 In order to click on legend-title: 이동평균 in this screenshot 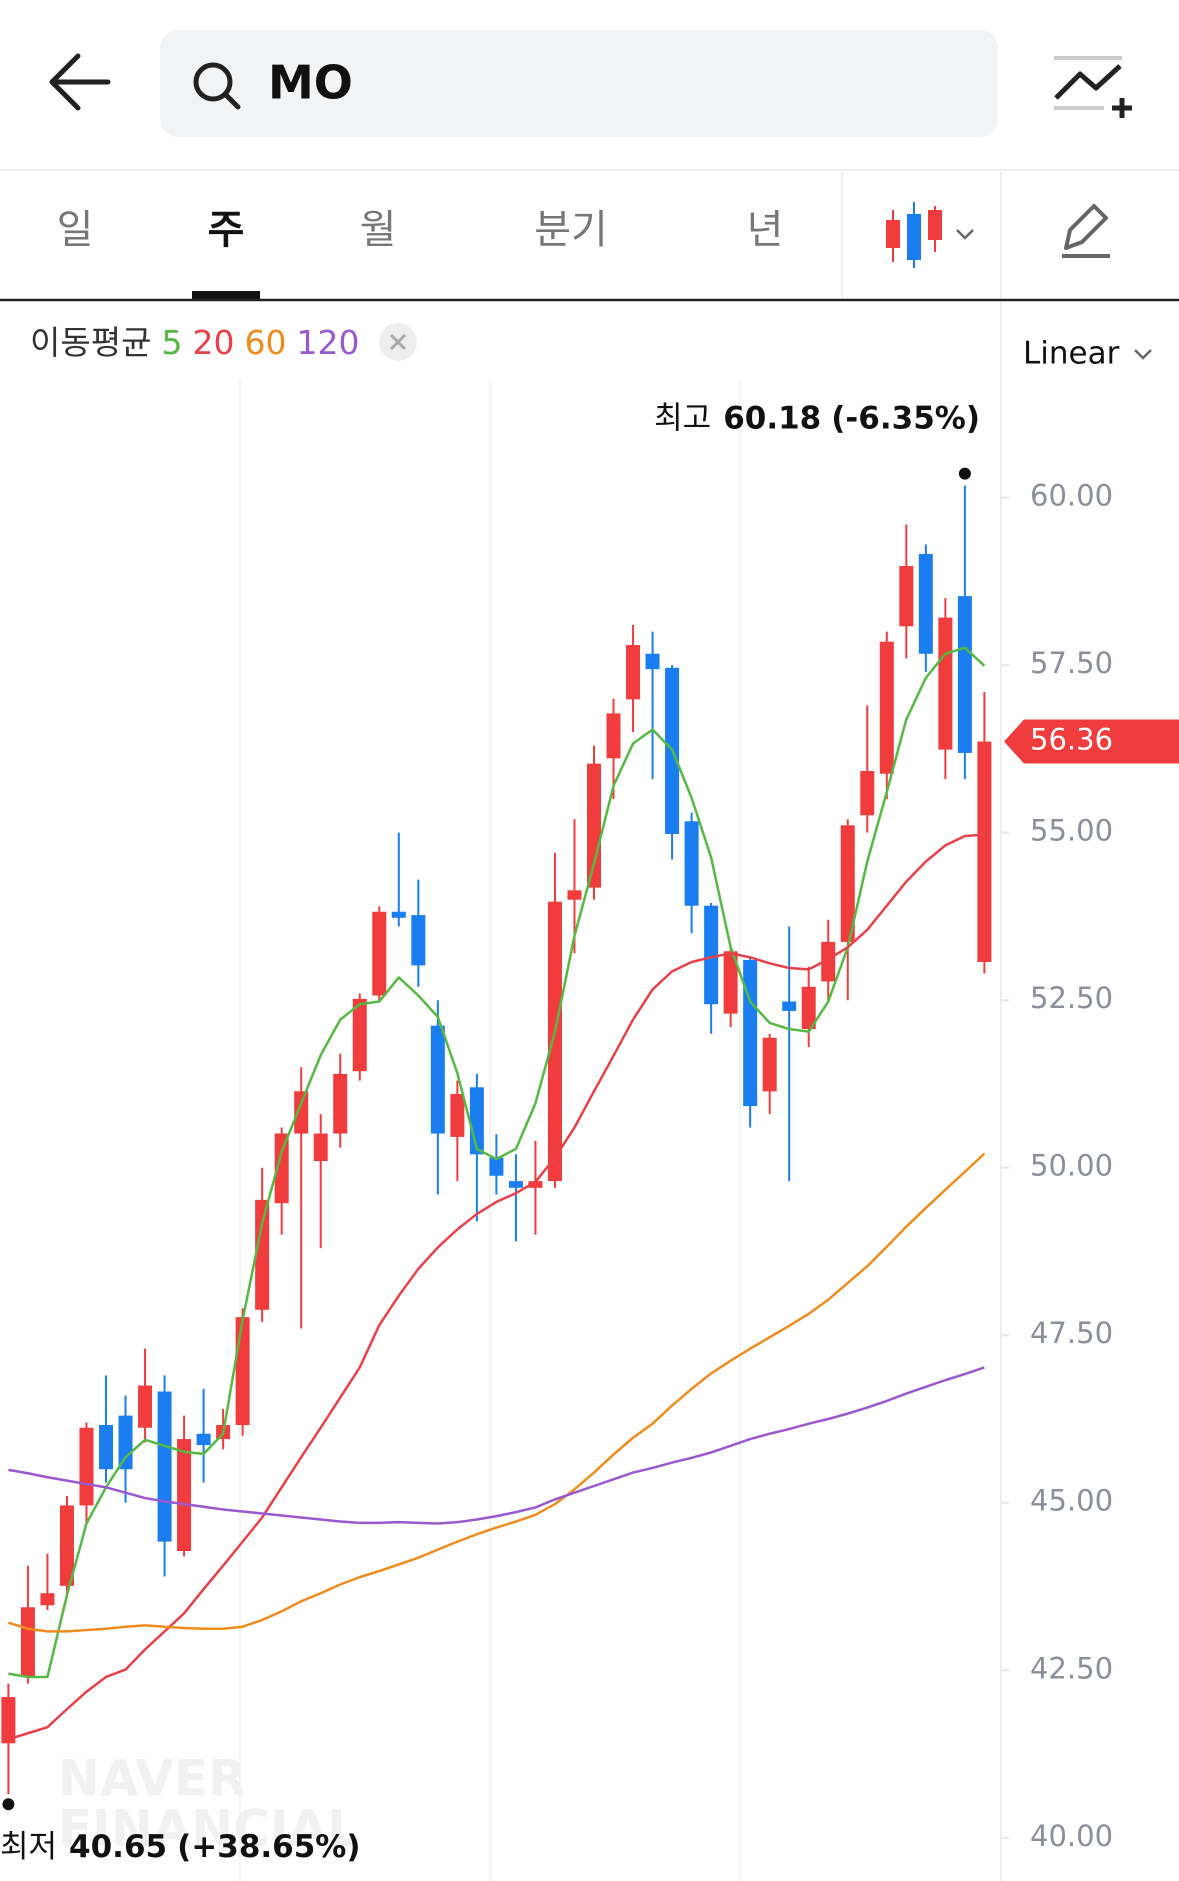, I will do `click(90, 342)`.